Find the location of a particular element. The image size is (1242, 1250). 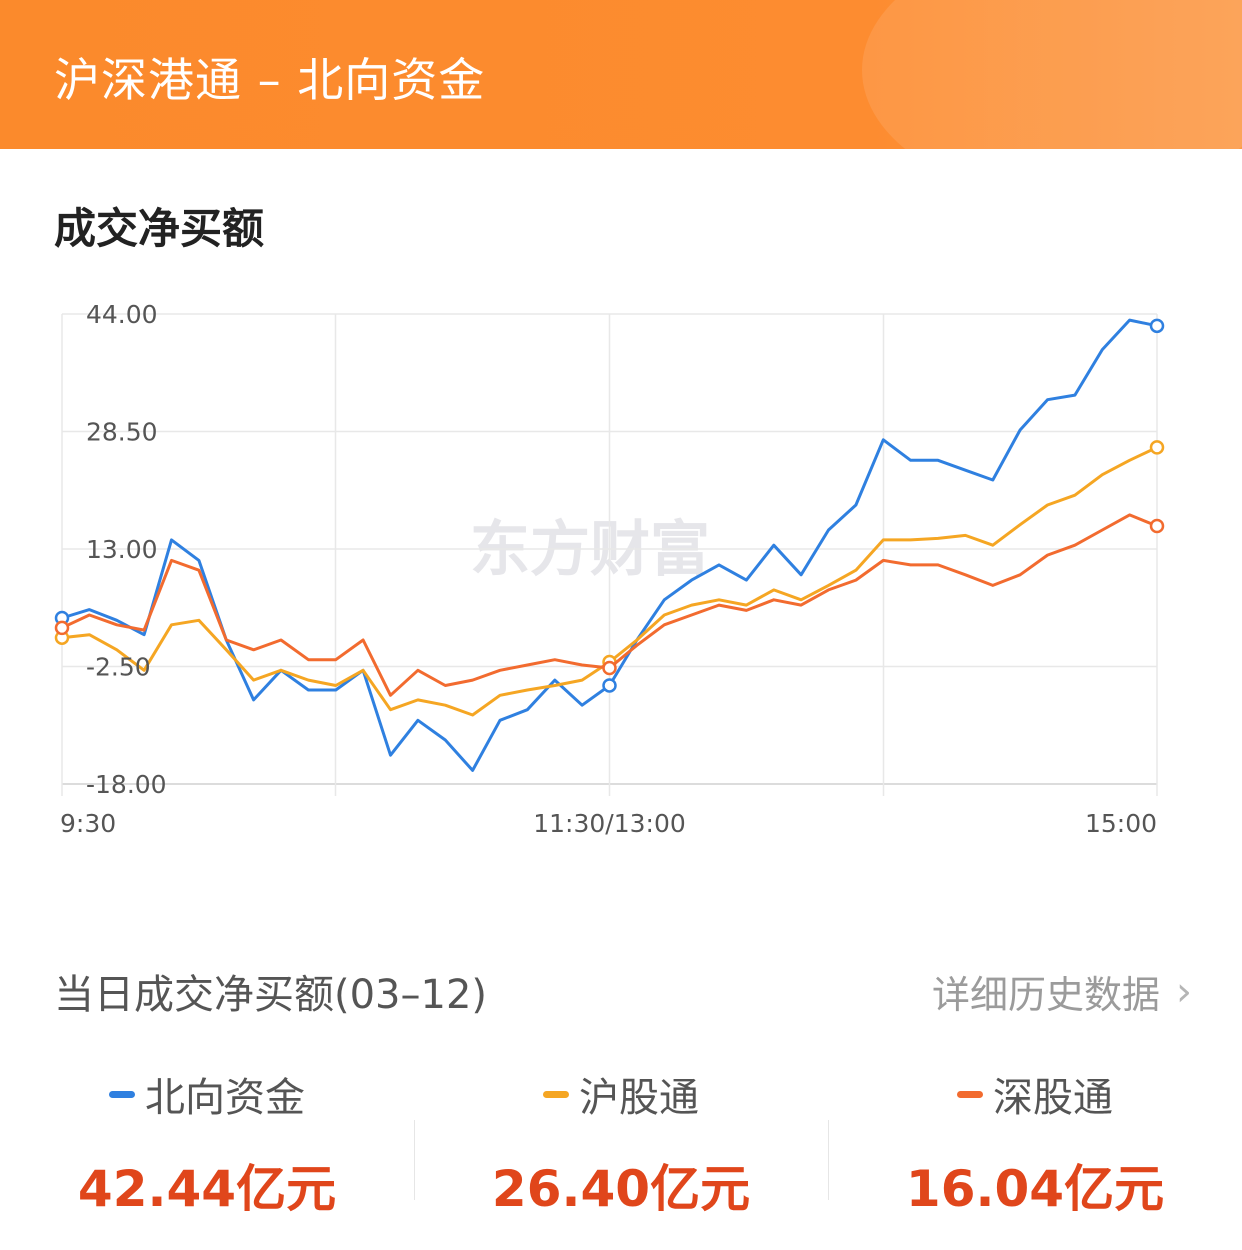

y-tick-label: 13.00 is located at coordinates (122, 549).